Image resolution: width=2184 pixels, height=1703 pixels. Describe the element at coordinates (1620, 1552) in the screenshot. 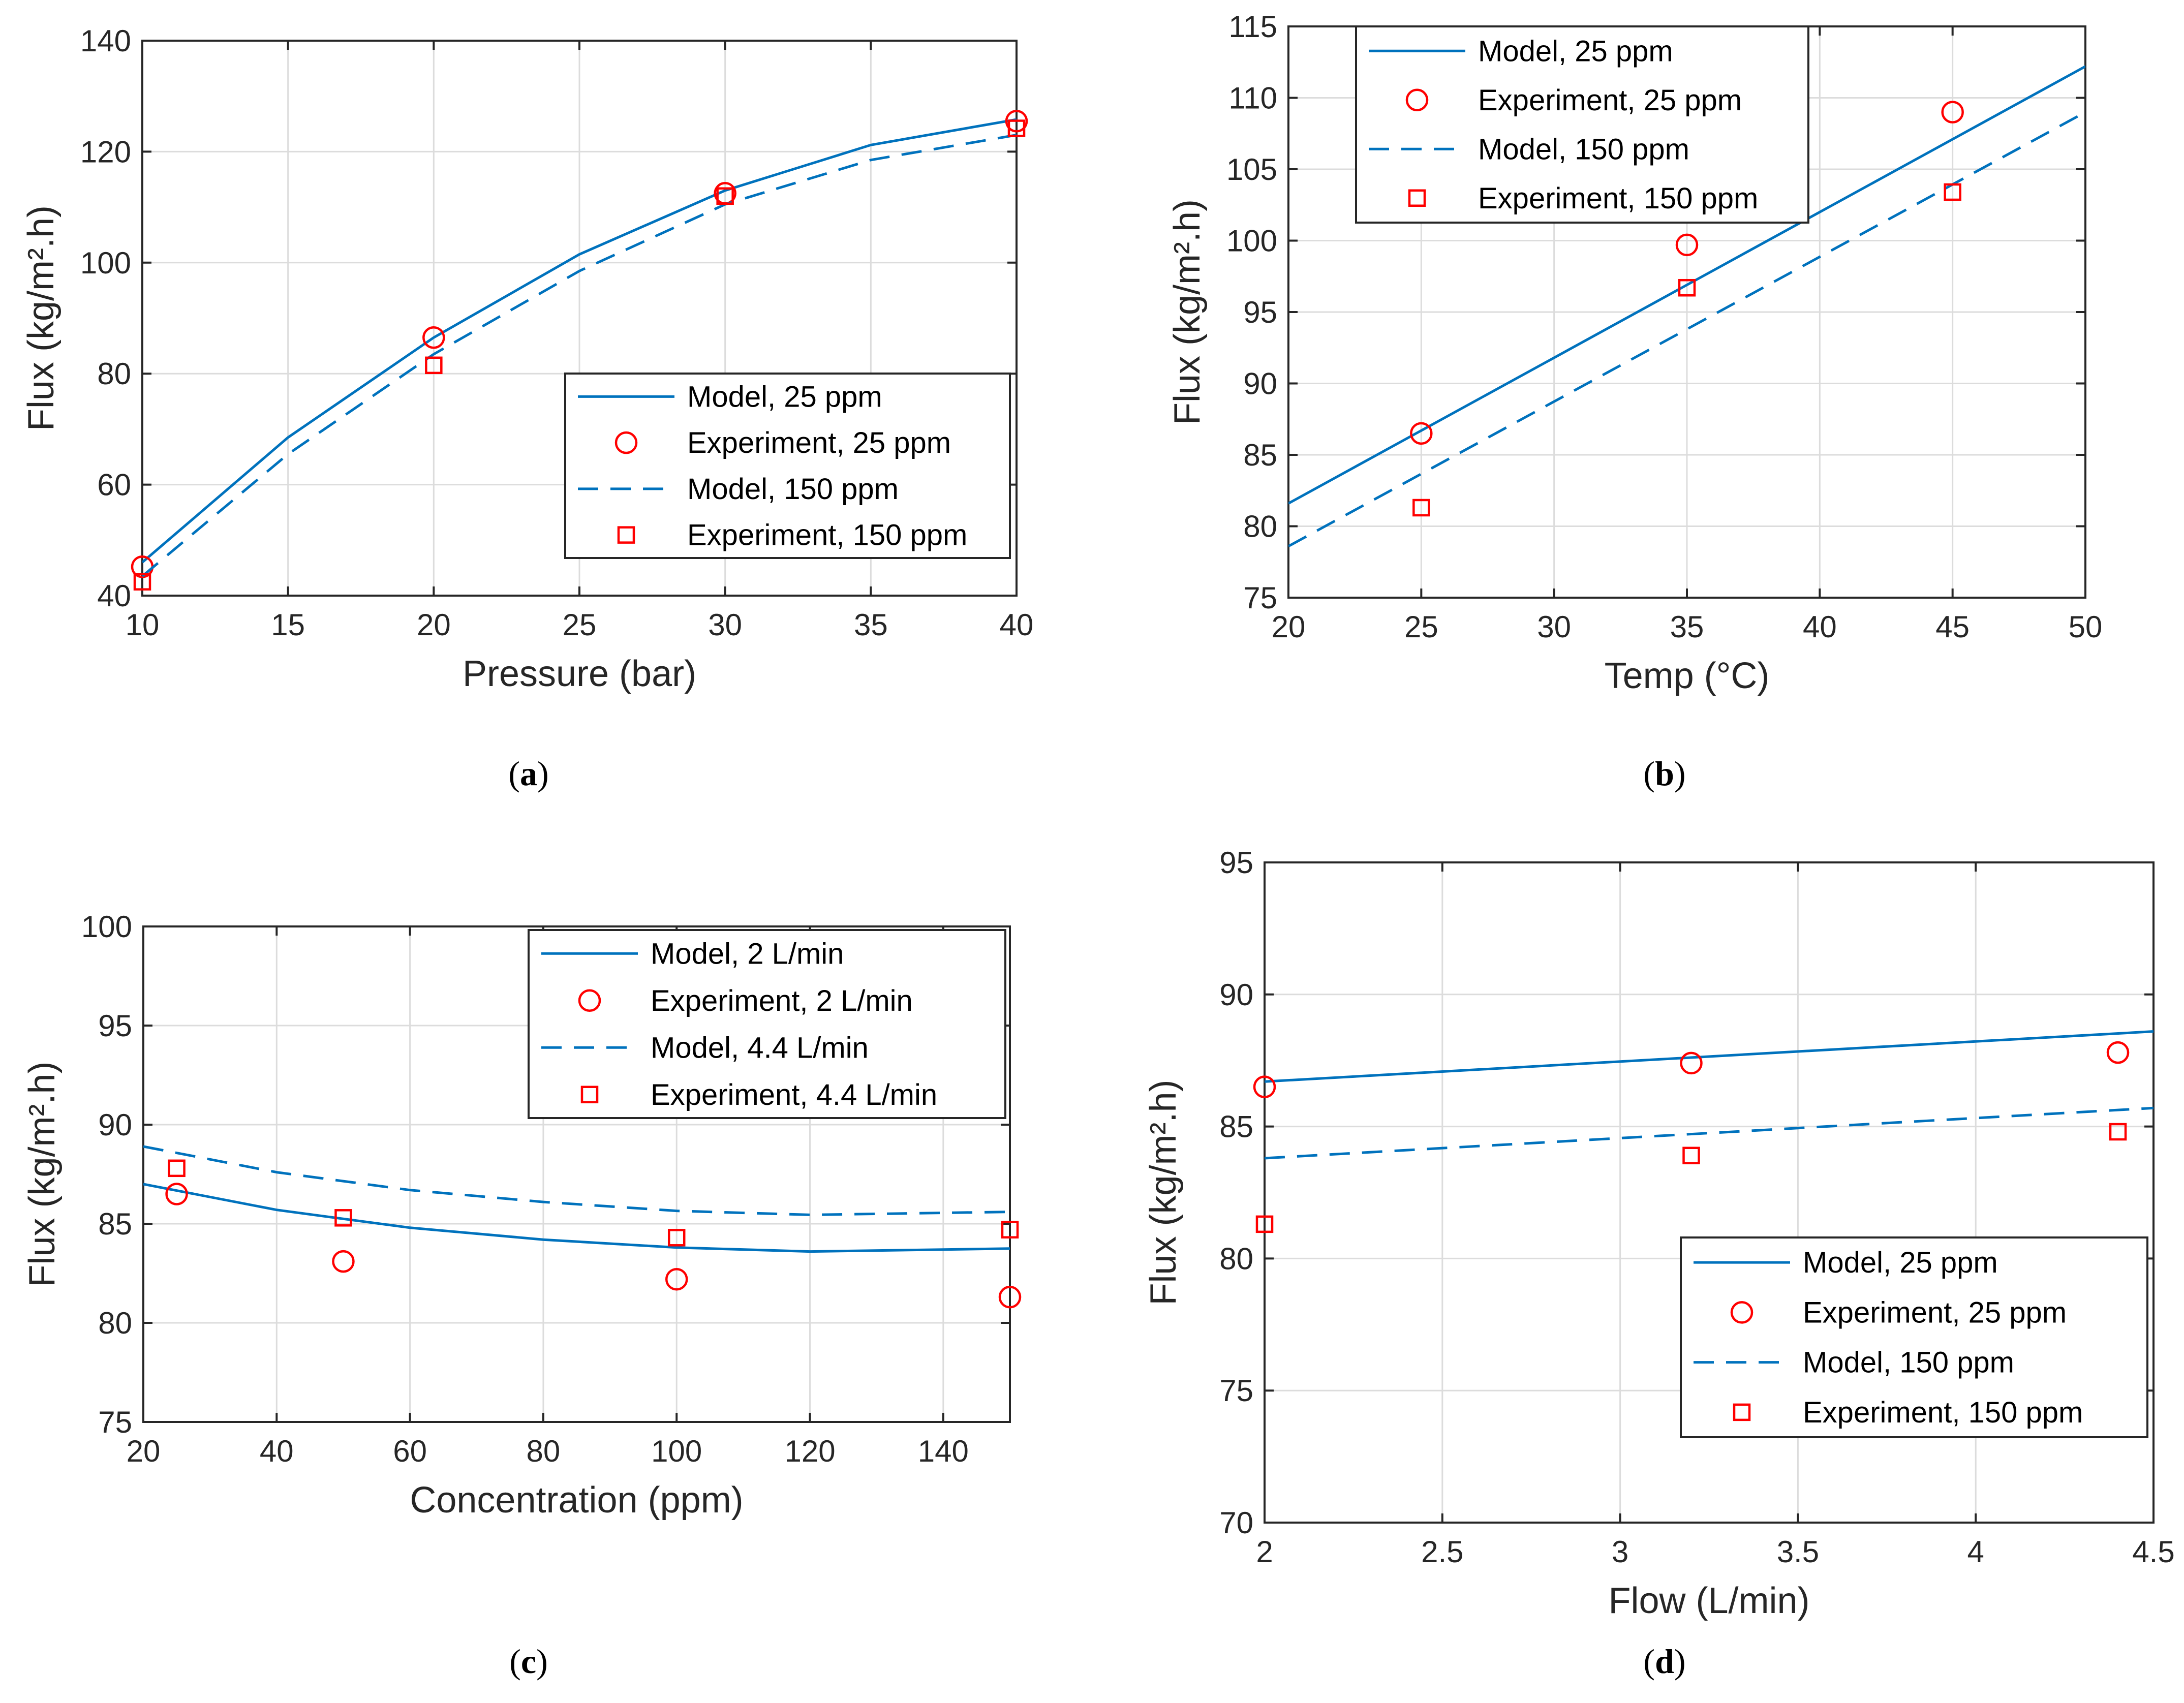

I see `x-tick-label: 3` at that location.